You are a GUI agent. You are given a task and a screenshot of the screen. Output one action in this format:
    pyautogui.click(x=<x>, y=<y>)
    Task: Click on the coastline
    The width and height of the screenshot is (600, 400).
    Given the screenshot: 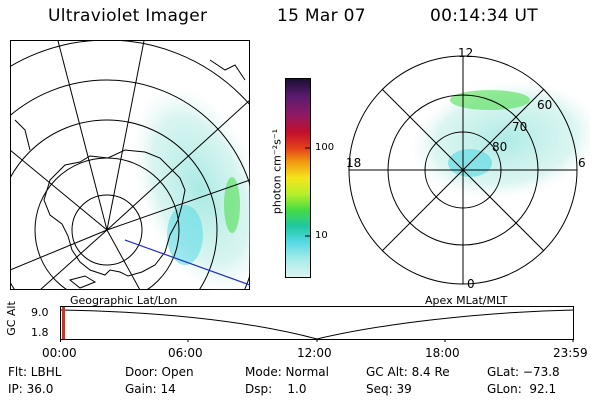 What is the action you would take?
    pyautogui.click(x=114, y=213)
    